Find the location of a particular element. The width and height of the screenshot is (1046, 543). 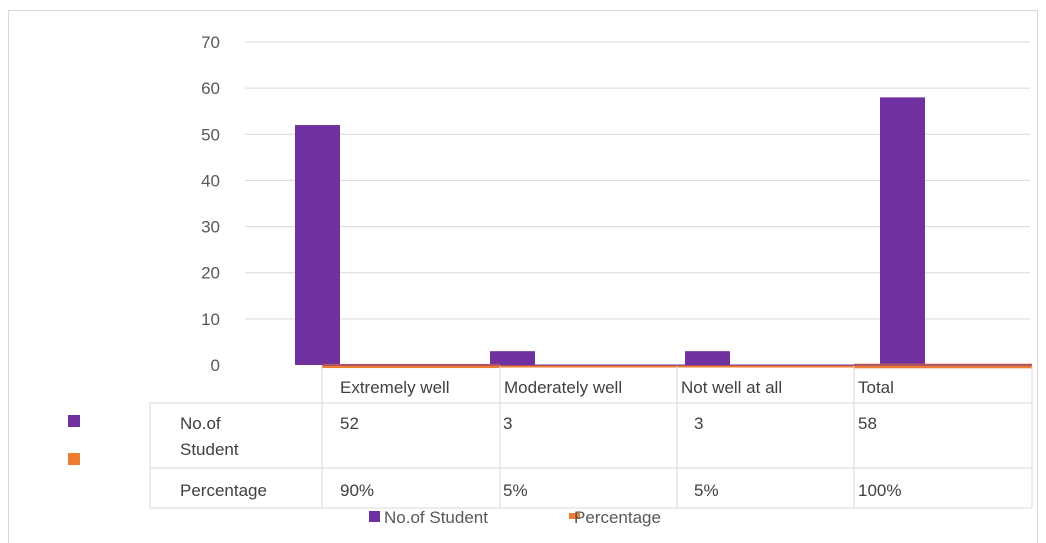

cell-percentage-1: 5% is located at coordinates (515, 490).